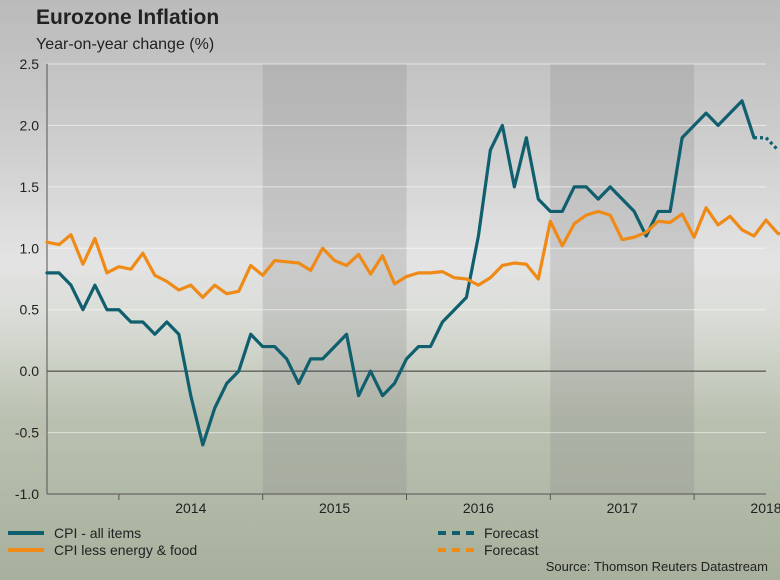 Image resolution: width=780 pixels, height=580 pixels. Describe the element at coordinates (125, 44) in the screenshot. I see `chart-subtitle: Year-on-year change (%)` at that location.